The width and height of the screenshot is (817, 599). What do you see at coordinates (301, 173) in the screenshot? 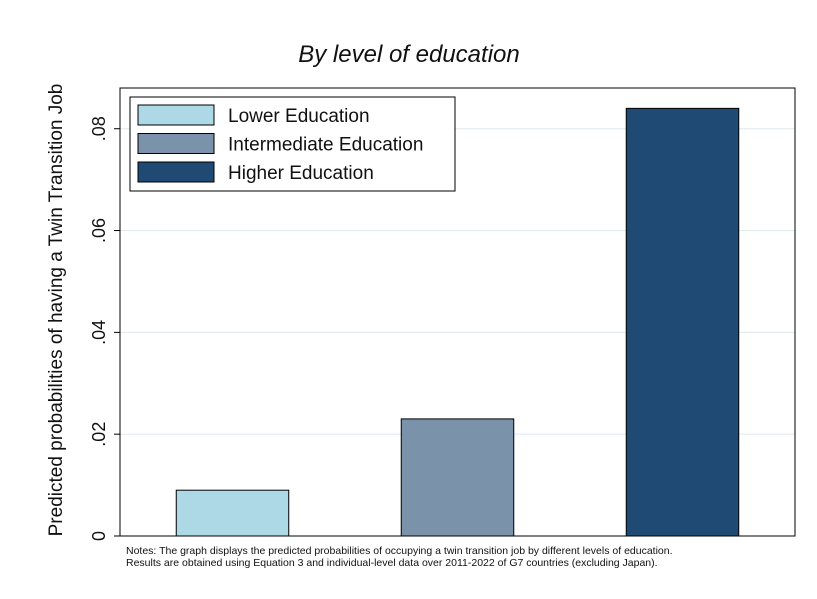
I see `legend-label: Higher Education` at bounding box center [301, 173].